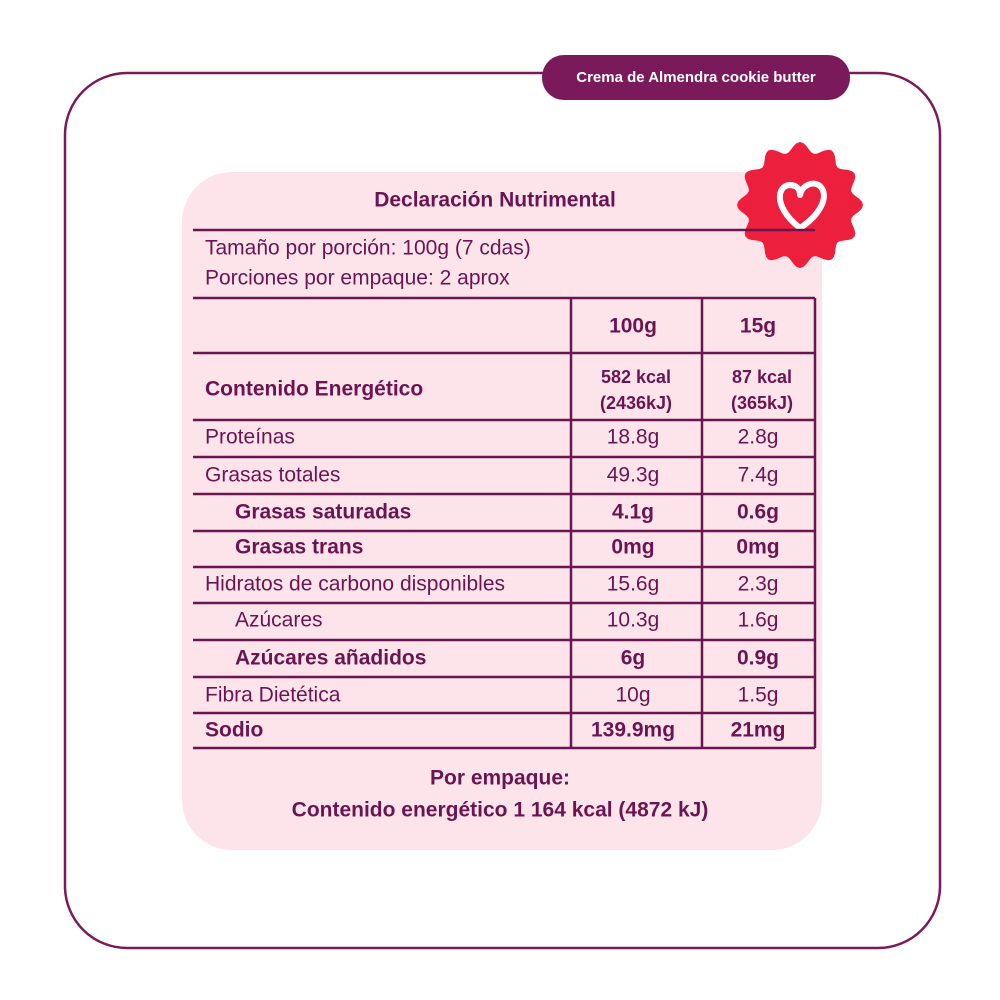  Describe the element at coordinates (758, 512) in the screenshot. I see `cell: 0.6g` at that location.